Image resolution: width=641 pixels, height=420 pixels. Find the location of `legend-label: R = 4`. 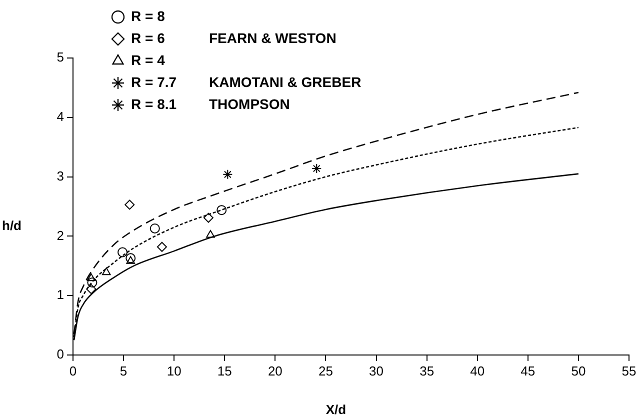

legend-label: R = 4 is located at coordinates (148, 60).